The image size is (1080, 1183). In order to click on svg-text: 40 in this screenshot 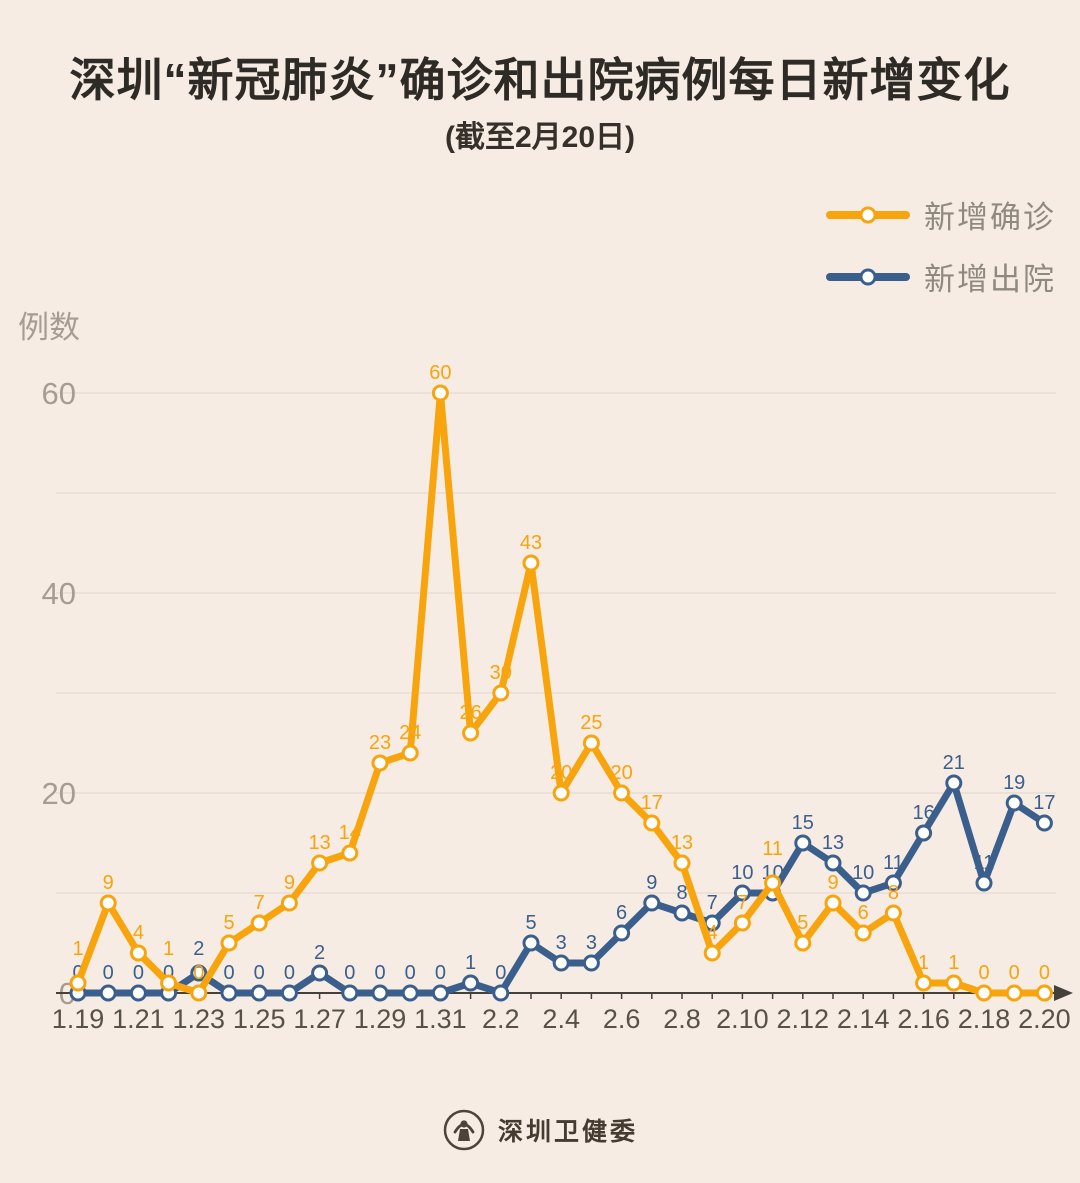, I will do `click(59, 593)`.